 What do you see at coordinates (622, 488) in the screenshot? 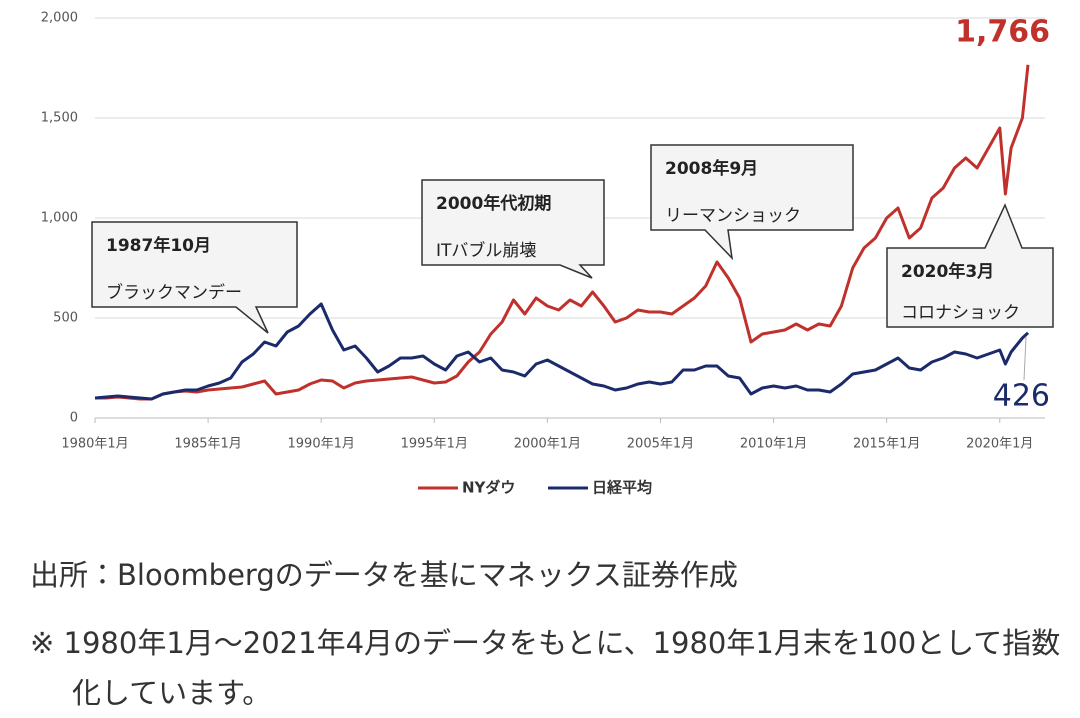
I see `legend-label: 日経平均` at bounding box center [622, 488].